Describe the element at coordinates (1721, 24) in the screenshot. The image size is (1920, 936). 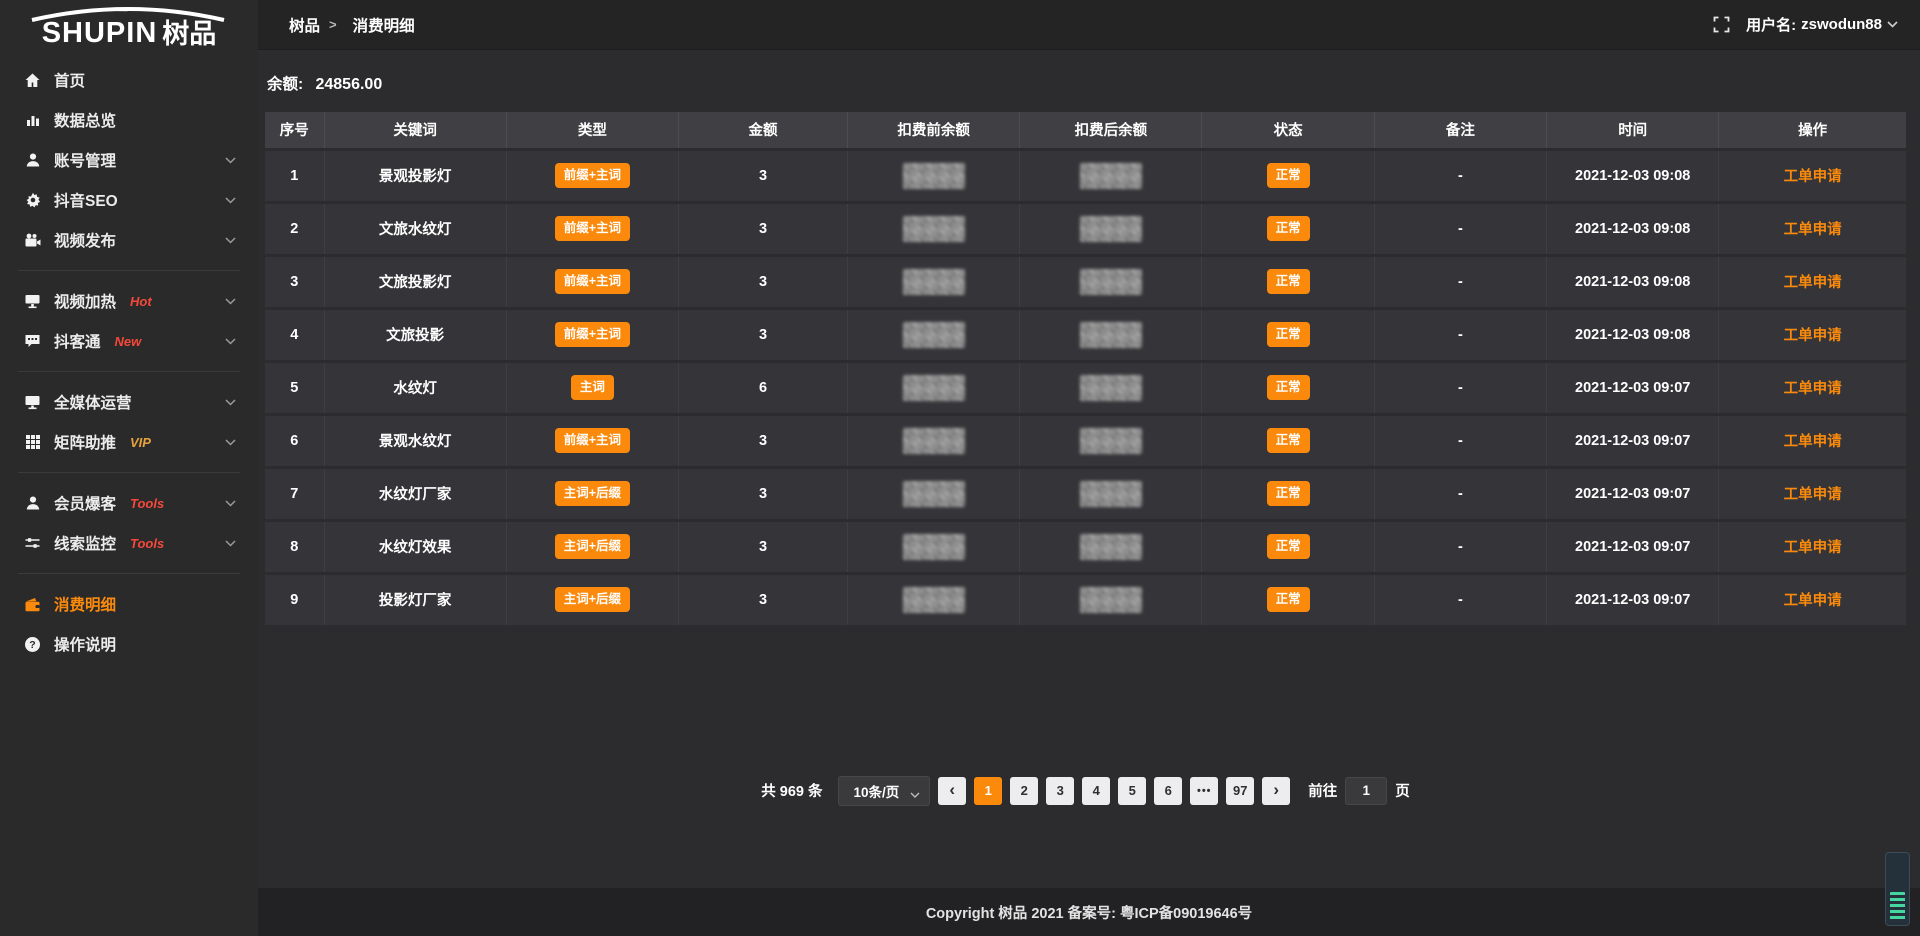
I see `fullscreen-icon` at that location.